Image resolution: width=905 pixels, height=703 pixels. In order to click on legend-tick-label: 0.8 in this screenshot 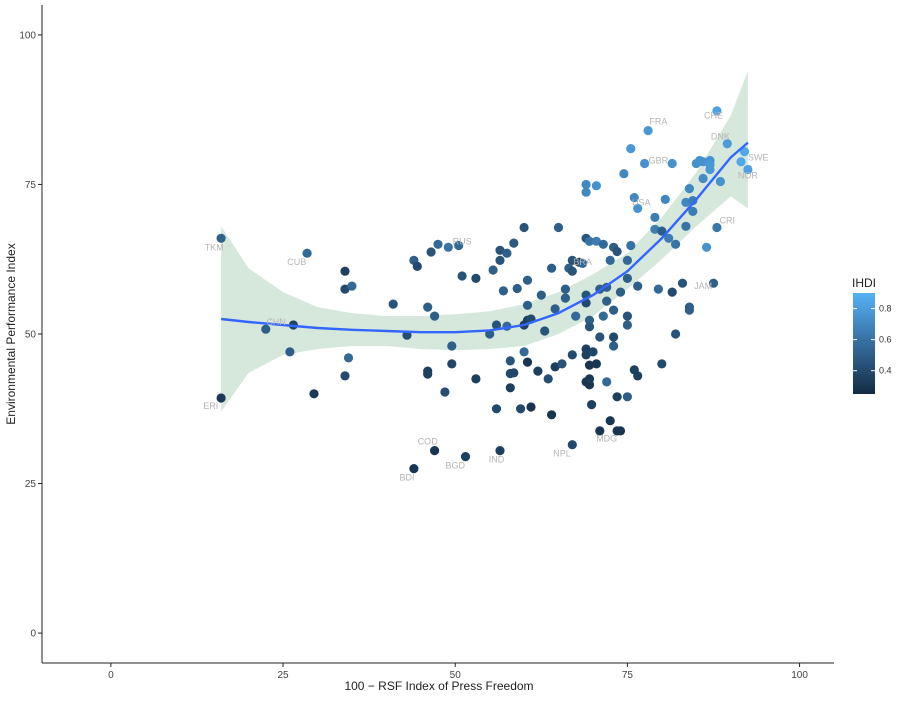, I will do `click(885, 309)`.